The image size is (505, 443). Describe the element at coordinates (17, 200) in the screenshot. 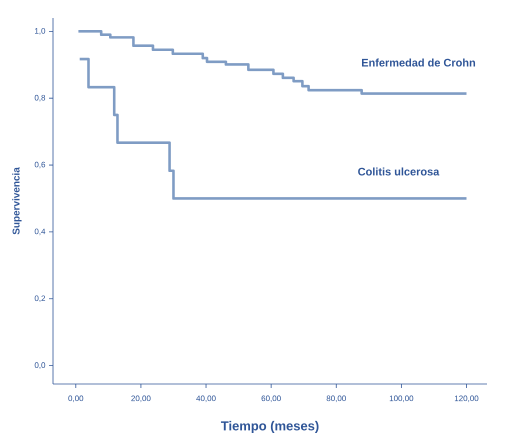

I see `y-axis-title: Supervivencia` at that location.